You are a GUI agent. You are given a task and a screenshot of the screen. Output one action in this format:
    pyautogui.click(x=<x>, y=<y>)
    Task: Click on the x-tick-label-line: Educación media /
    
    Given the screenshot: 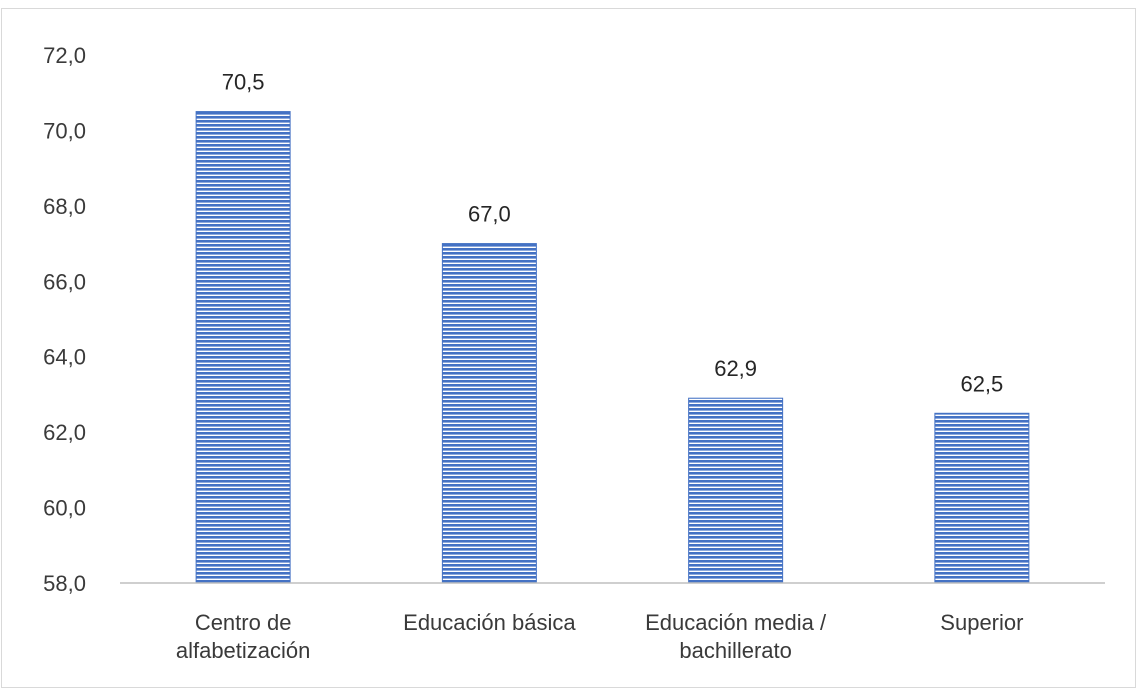 What is the action you would take?
    pyautogui.click(x=736, y=622)
    